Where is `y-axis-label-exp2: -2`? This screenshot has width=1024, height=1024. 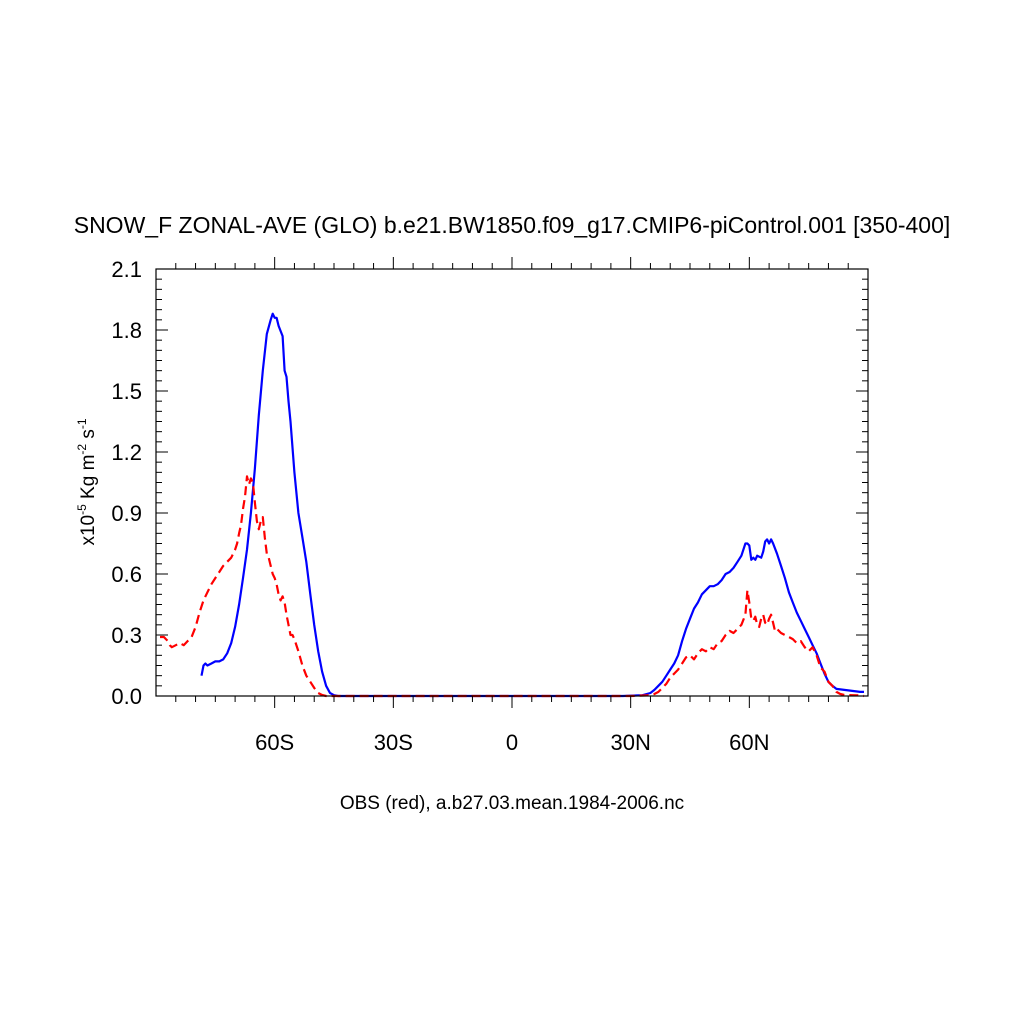 y-axis-label-exp2: -2 is located at coordinates (82, 449).